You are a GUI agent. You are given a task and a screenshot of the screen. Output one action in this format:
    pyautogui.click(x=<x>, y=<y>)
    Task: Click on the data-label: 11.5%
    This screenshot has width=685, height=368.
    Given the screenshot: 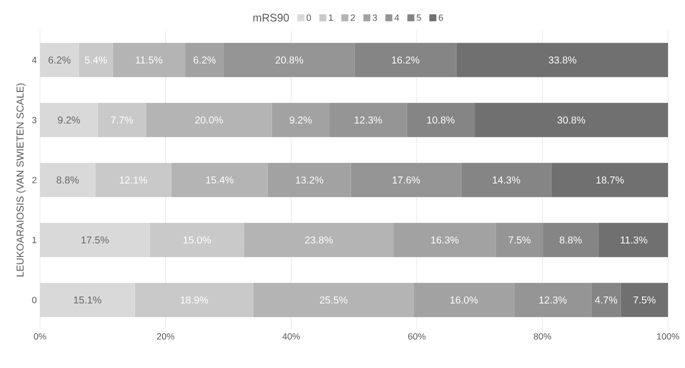 What is the action you would take?
    pyautogui.click(x=149, y=60)
    